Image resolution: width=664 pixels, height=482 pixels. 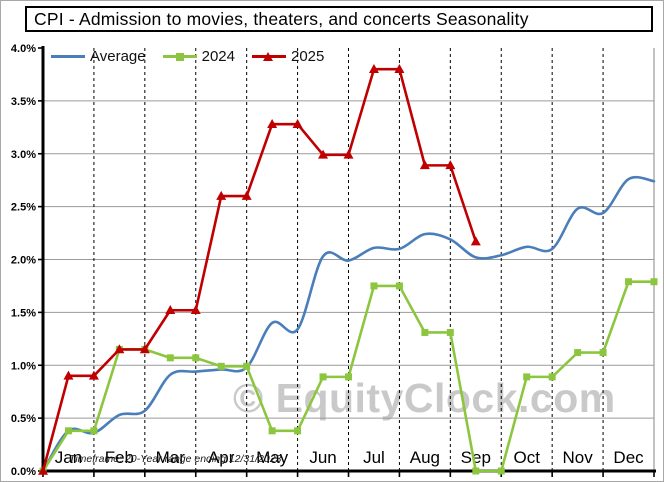 What do you see at coordinates (425, 457) in the screenshot?
I see `month-label: Aug` at bounding box center [425, 457].